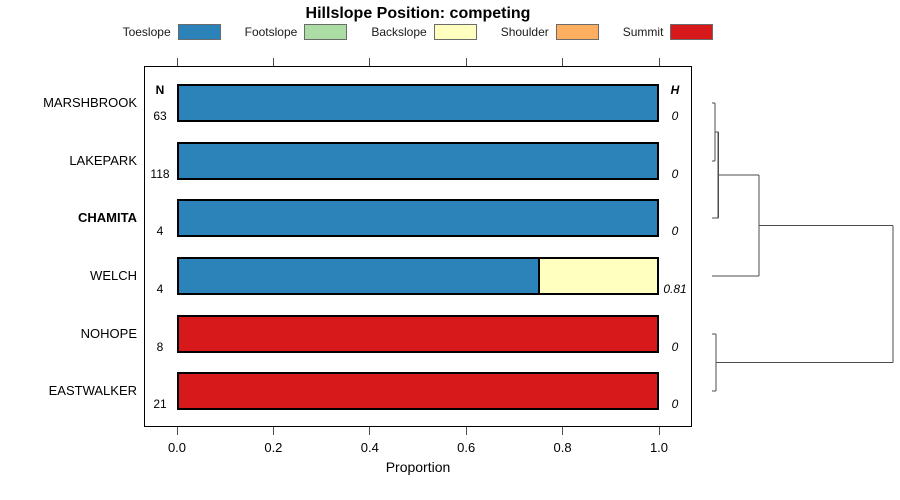 This screenshot has height=500, width=900. I want to click on x-axis-tick-label: 1.0, so click(659, 447).